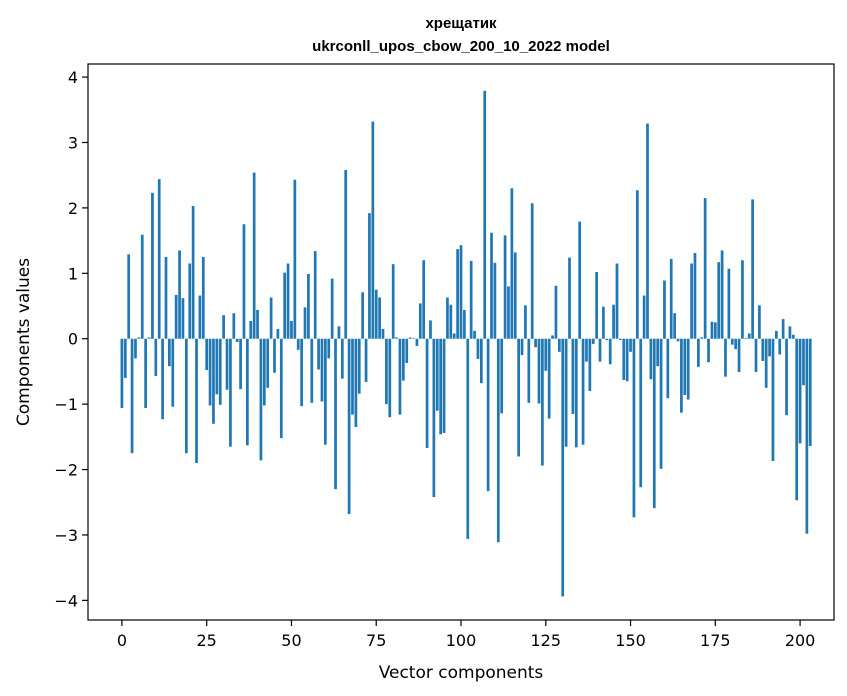 The height and width of the screenshot is (696, 847). What do you see at coordinates (291, 640) in the screenshot?
I see `x-tick-label: 50` at bounding box center [291, 640].